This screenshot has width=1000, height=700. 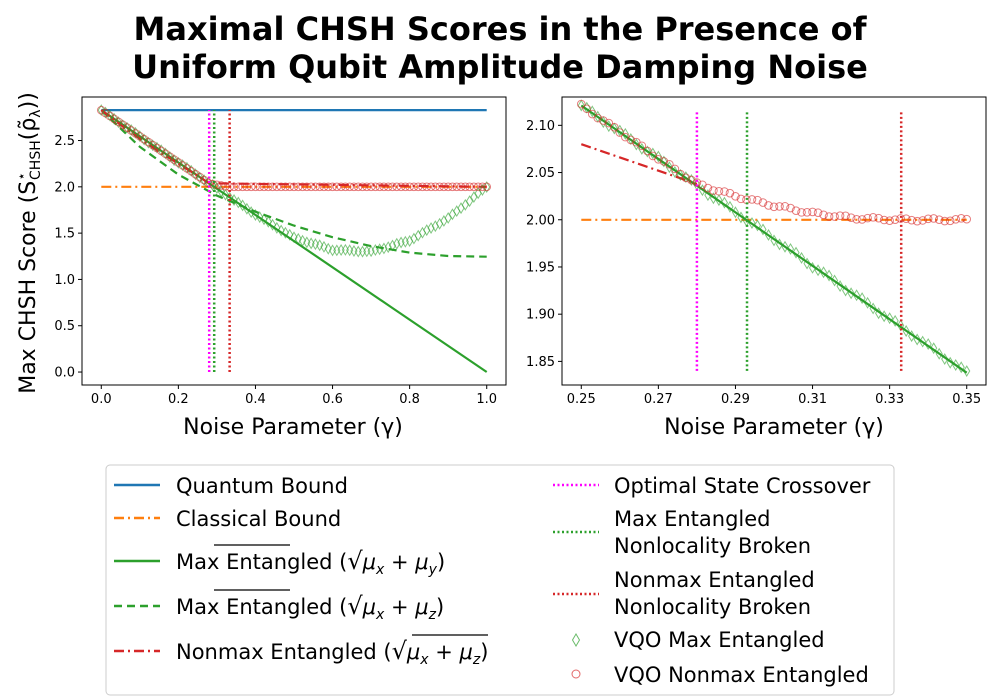 What do you see at coordinates (540, 362) in the screenshot?
I see `right-y-tick-label: 1.85` at bounding box center [540, 362].